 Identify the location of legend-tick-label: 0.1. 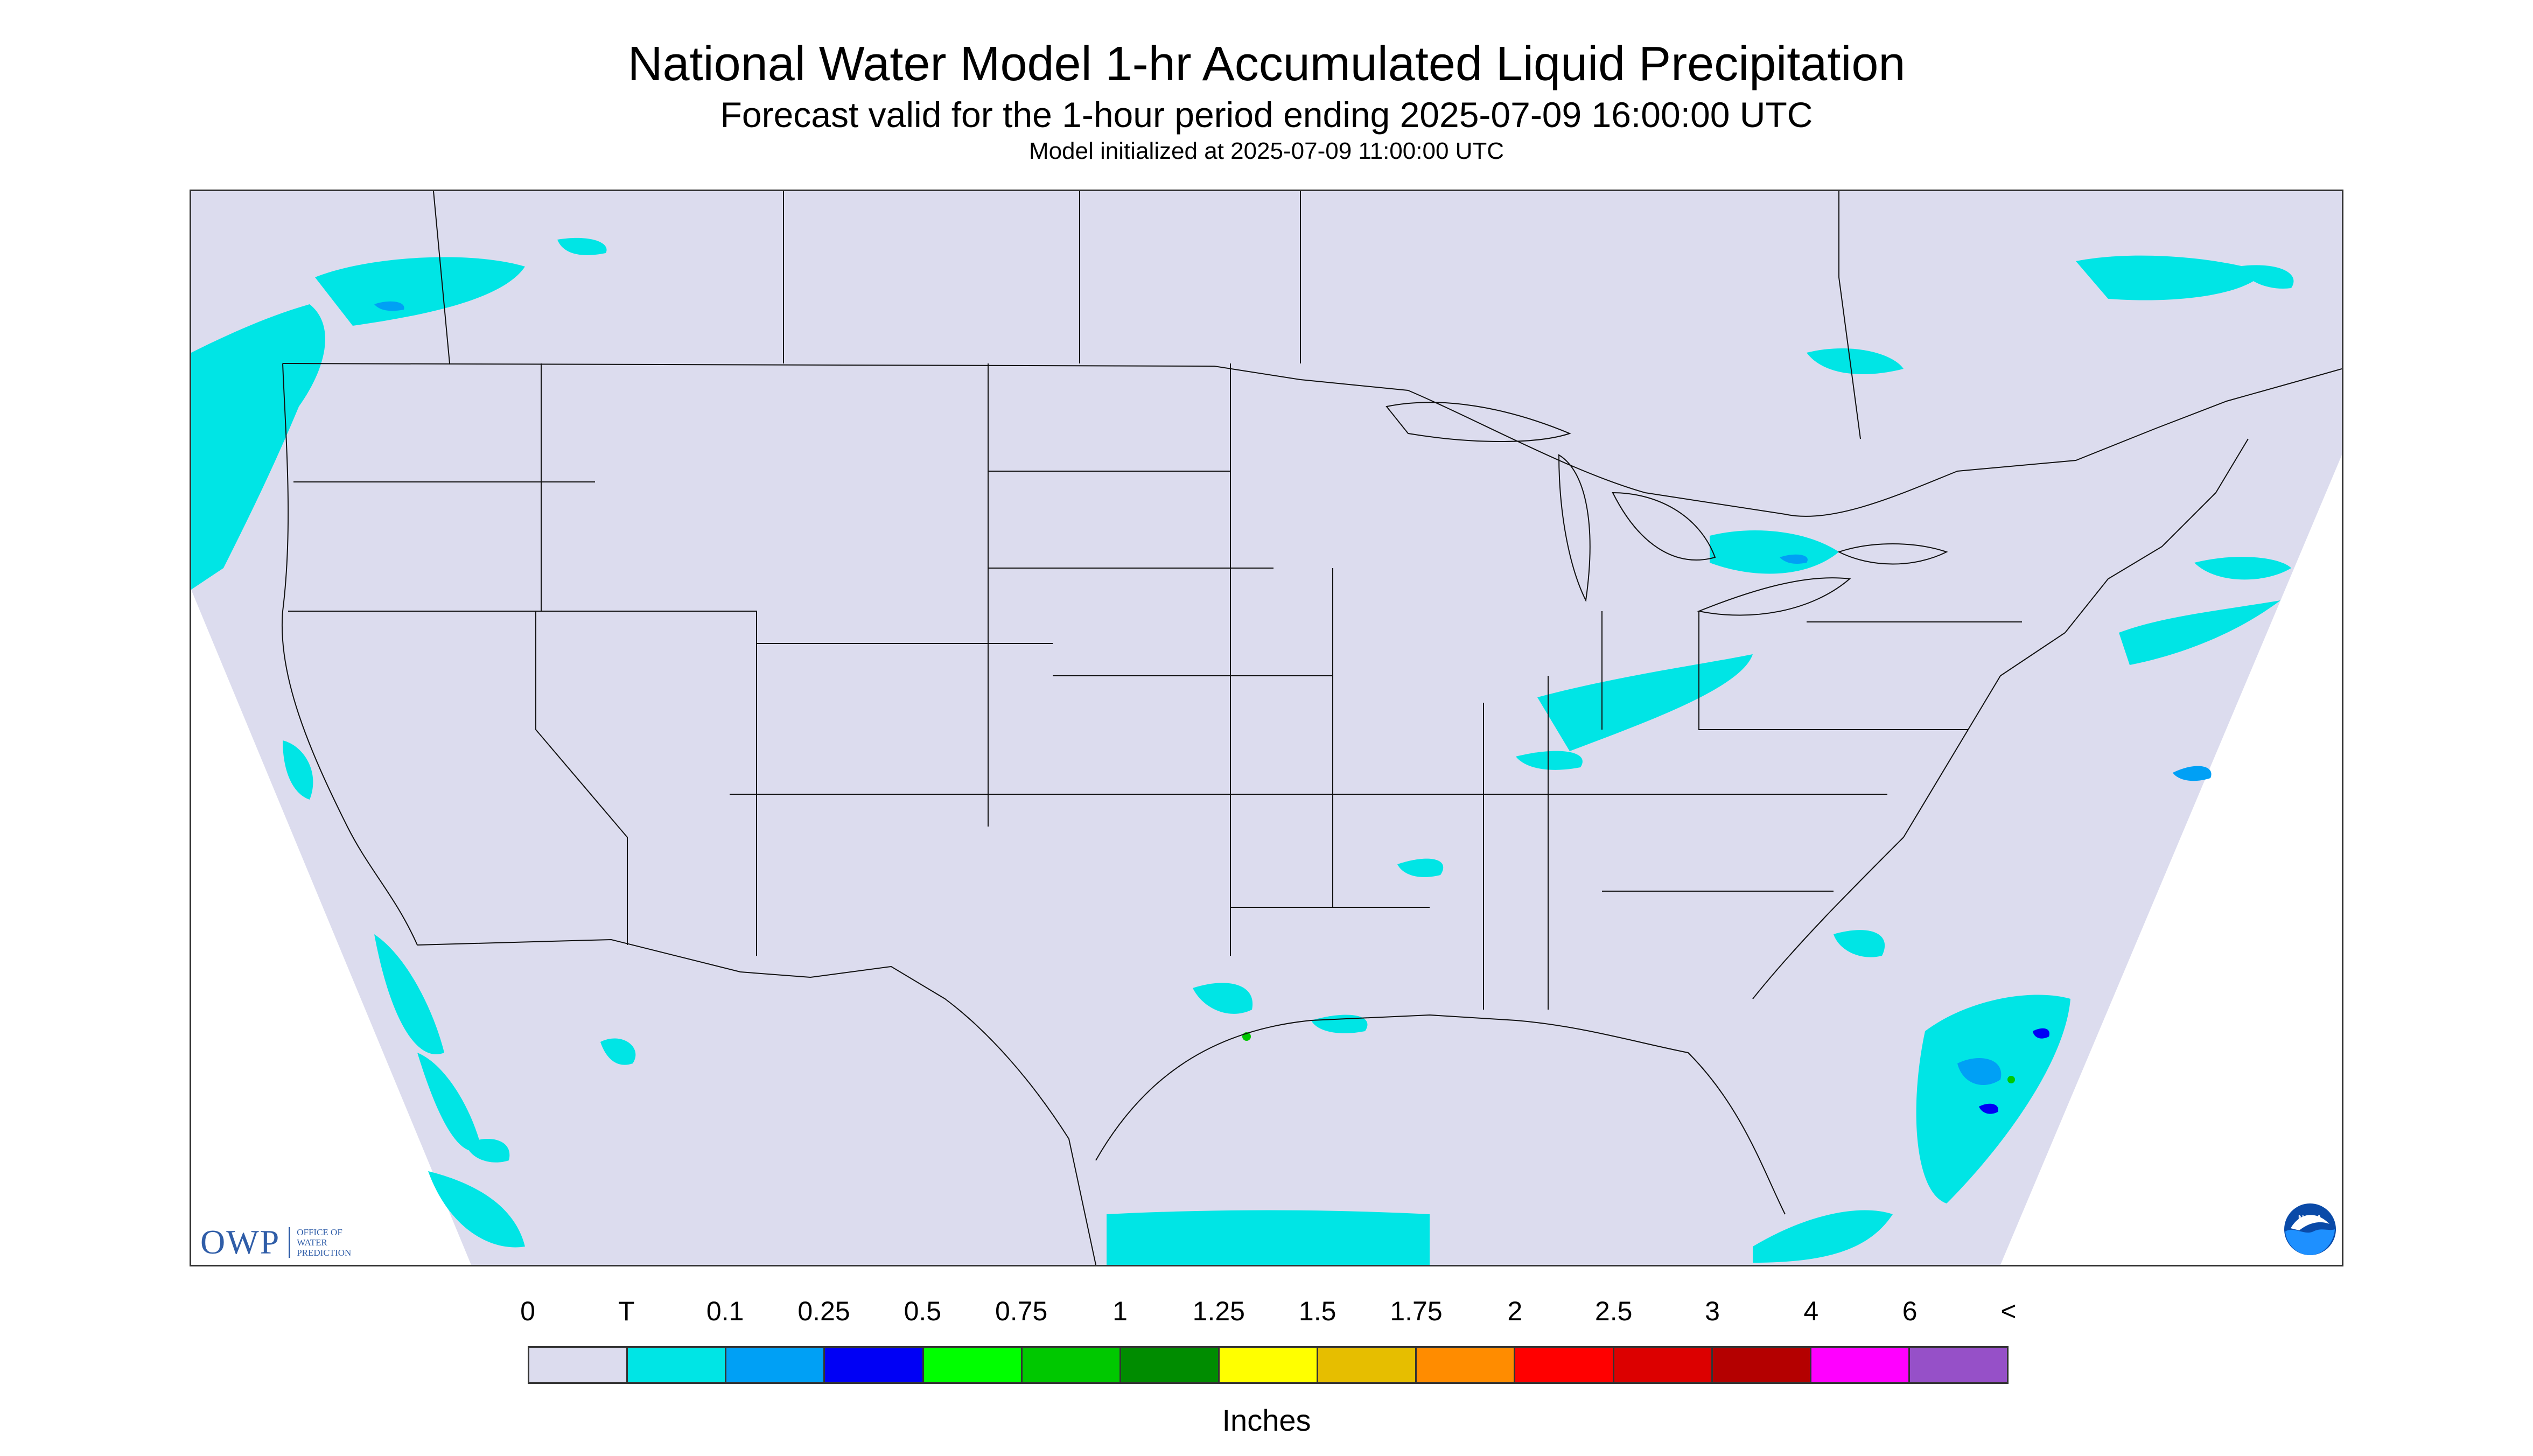
(725, 1311).